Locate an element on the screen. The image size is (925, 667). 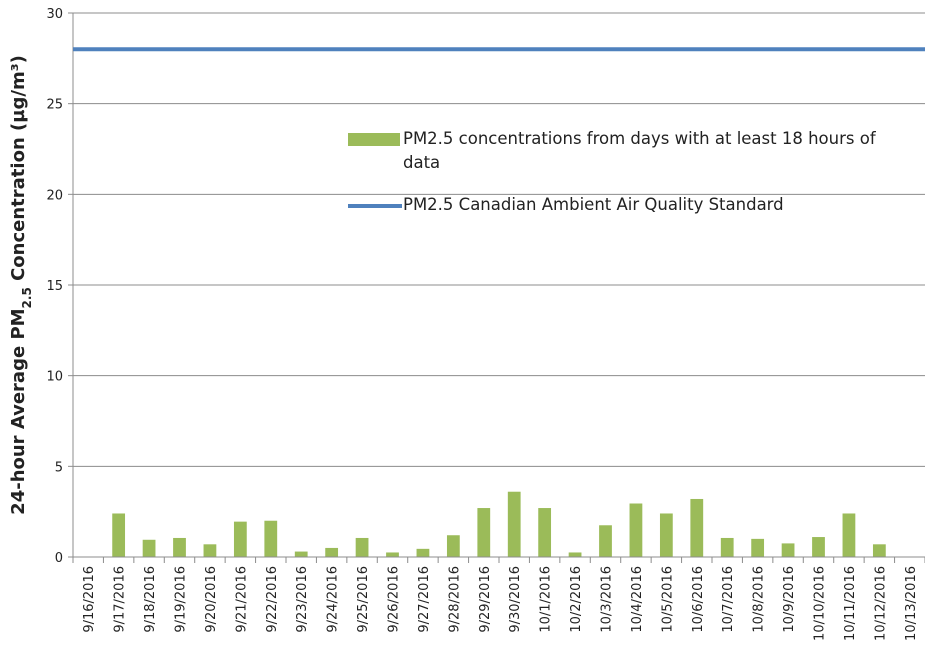
x-tick-label: 10/6/2016 is located at coordinates (698, 599).